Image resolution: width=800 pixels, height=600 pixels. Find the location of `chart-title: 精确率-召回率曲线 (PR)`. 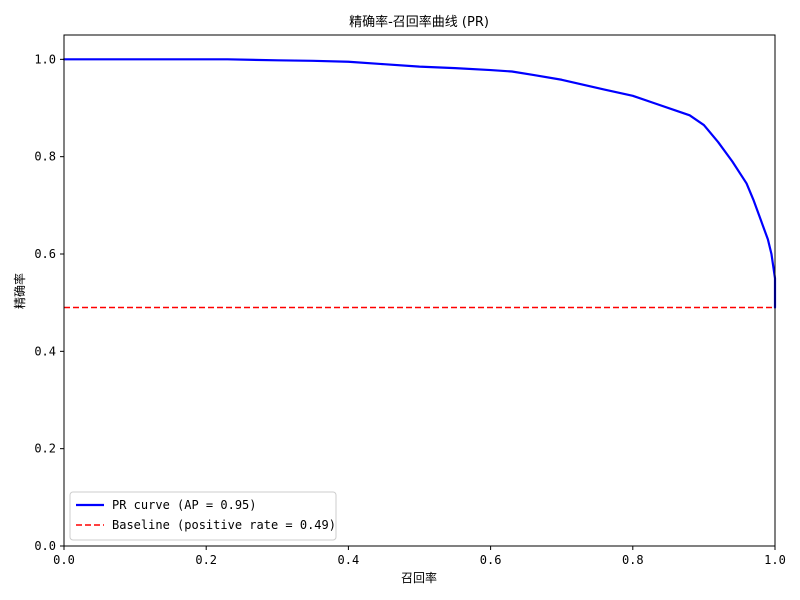

chart-title: 精确率-召回率曲线 (PR) is located at coordinates (419, 22).